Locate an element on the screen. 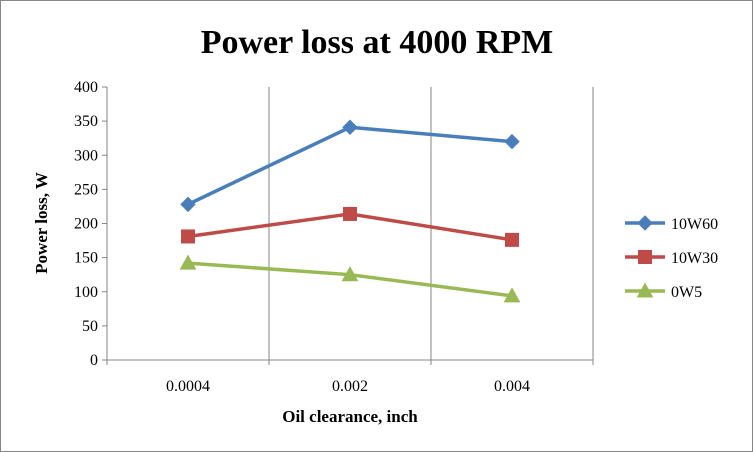 The height and width of the screenshot is (452, 753). y-tick-label: 350 is located at coordinates (86, 121).